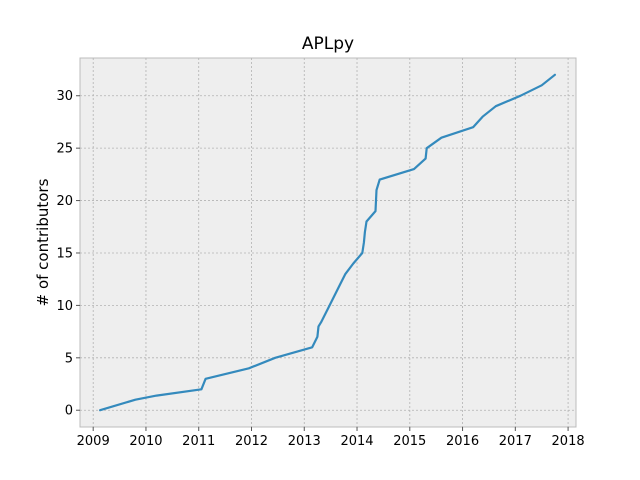  I want to click on x-tick-label: 2012, so click(251, 441).